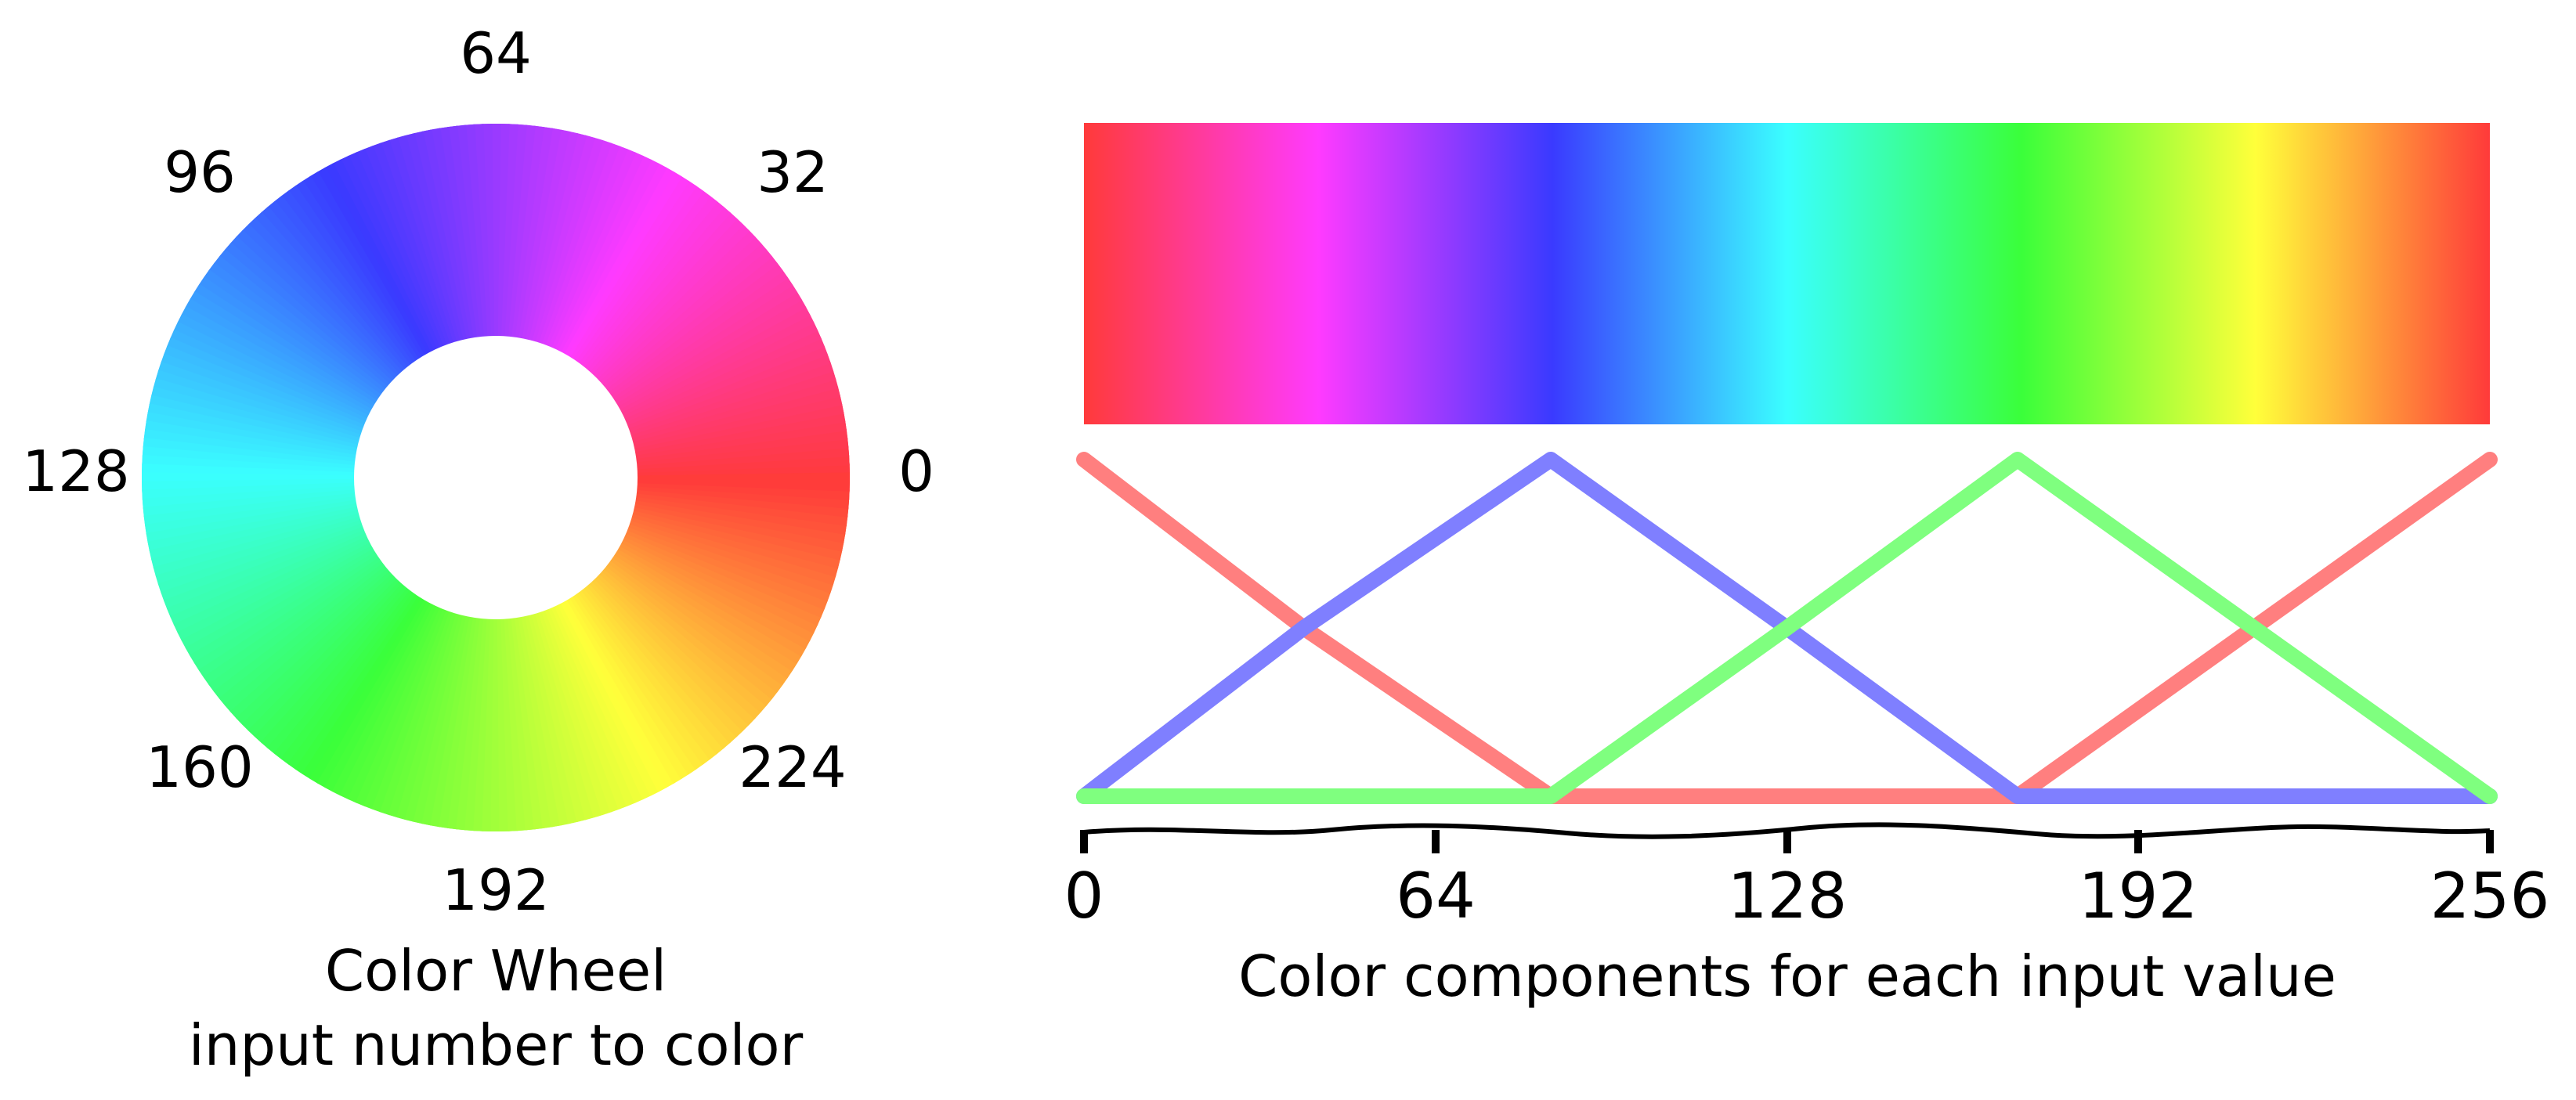  What do you see at coordinates (1787, 274) in the screenshot?
I see `color-strip` at bounding box center [1787, 274].